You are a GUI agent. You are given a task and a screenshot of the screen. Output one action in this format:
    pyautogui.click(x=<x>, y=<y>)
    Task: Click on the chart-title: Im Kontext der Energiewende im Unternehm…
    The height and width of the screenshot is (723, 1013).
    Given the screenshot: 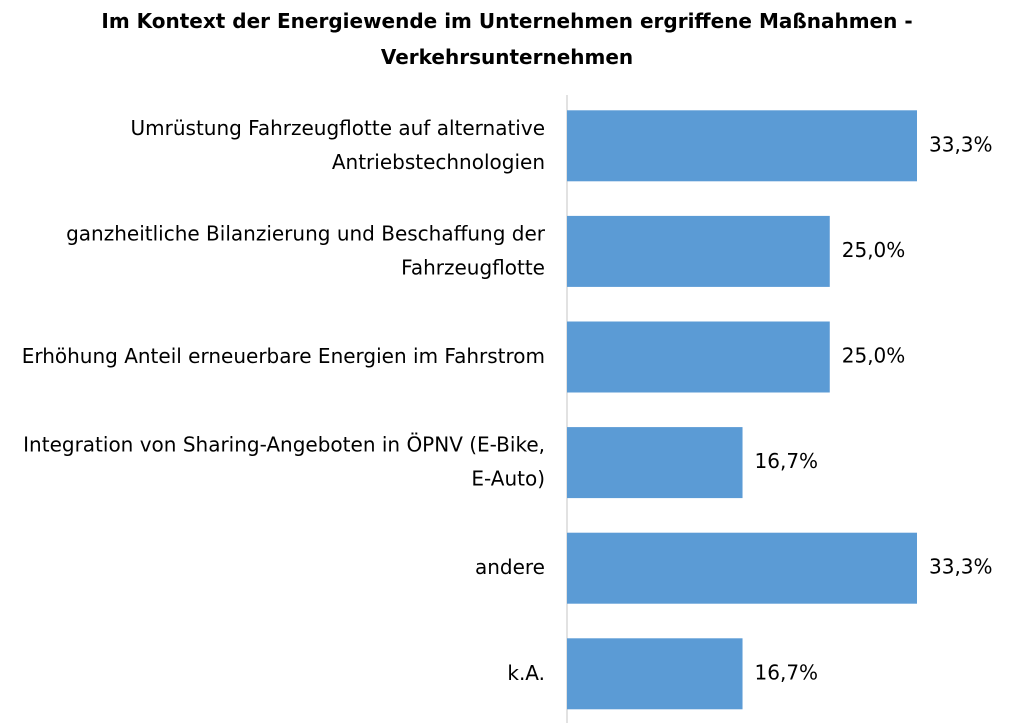 What is the action you would take?
    pyautogui.click(x=506, y=39)
    